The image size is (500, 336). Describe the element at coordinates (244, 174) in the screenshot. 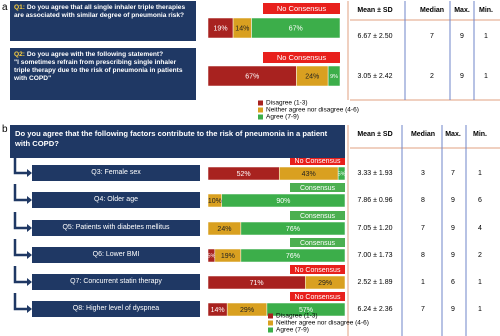

I see `value-label: 52%` at that location.